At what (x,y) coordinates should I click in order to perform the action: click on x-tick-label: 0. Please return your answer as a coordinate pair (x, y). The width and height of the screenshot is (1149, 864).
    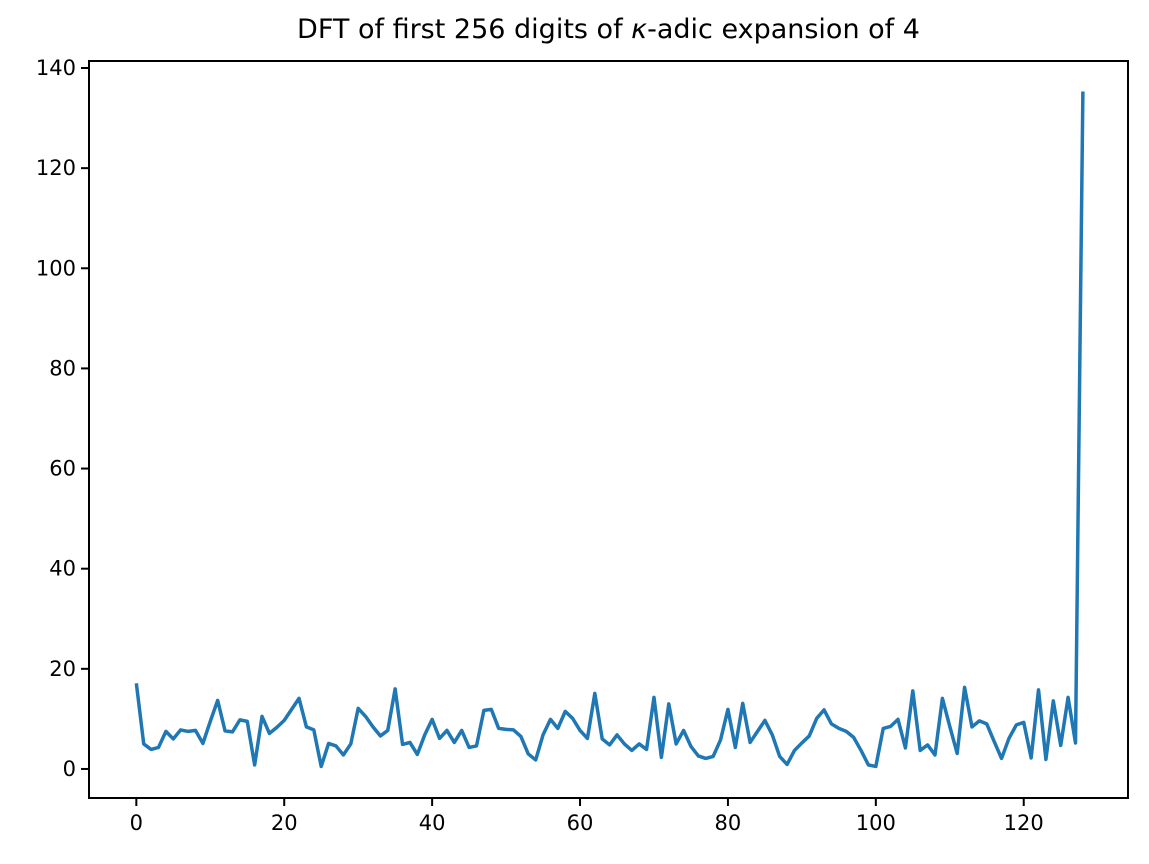
    Looking at the image, I should click on (136, 823).